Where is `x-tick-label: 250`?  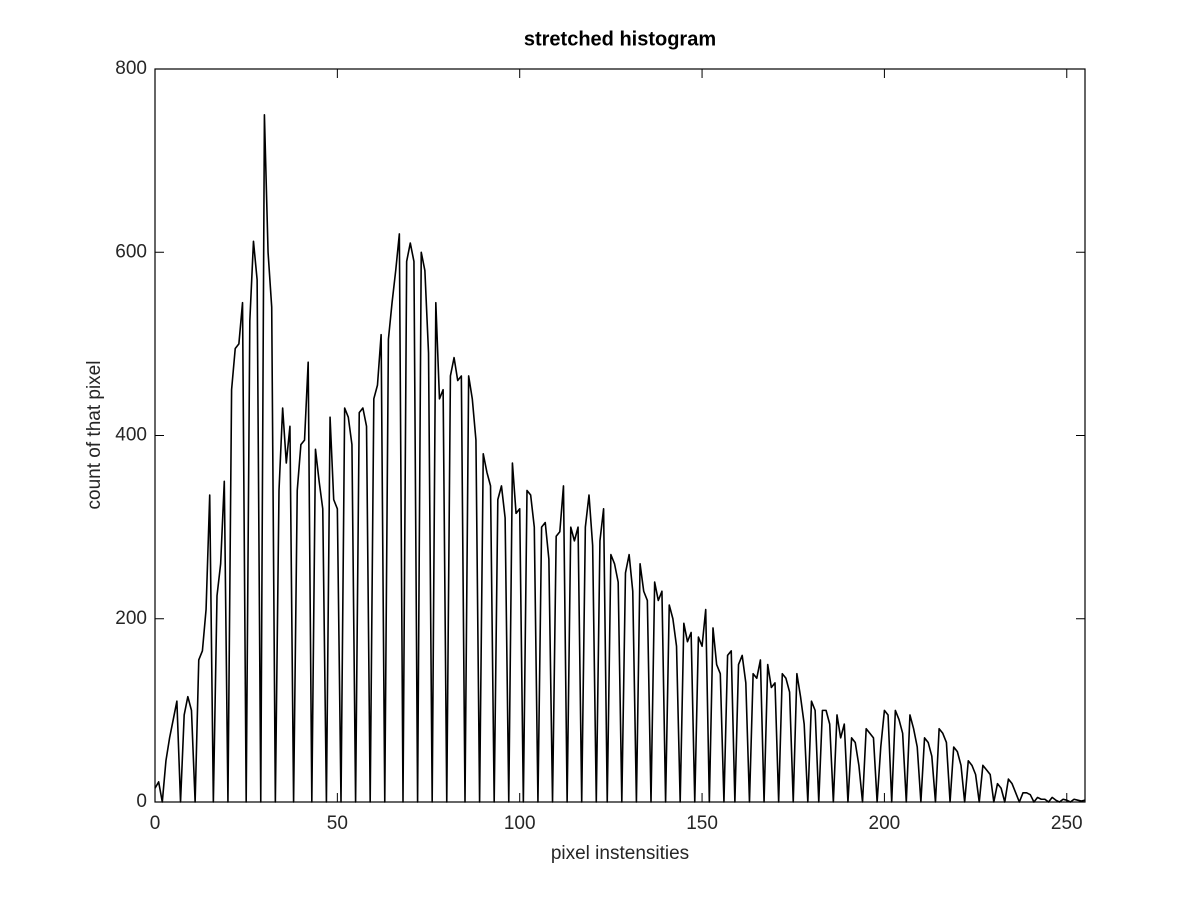 x-tick-label: 250 is located at coordinates (1067, 823).